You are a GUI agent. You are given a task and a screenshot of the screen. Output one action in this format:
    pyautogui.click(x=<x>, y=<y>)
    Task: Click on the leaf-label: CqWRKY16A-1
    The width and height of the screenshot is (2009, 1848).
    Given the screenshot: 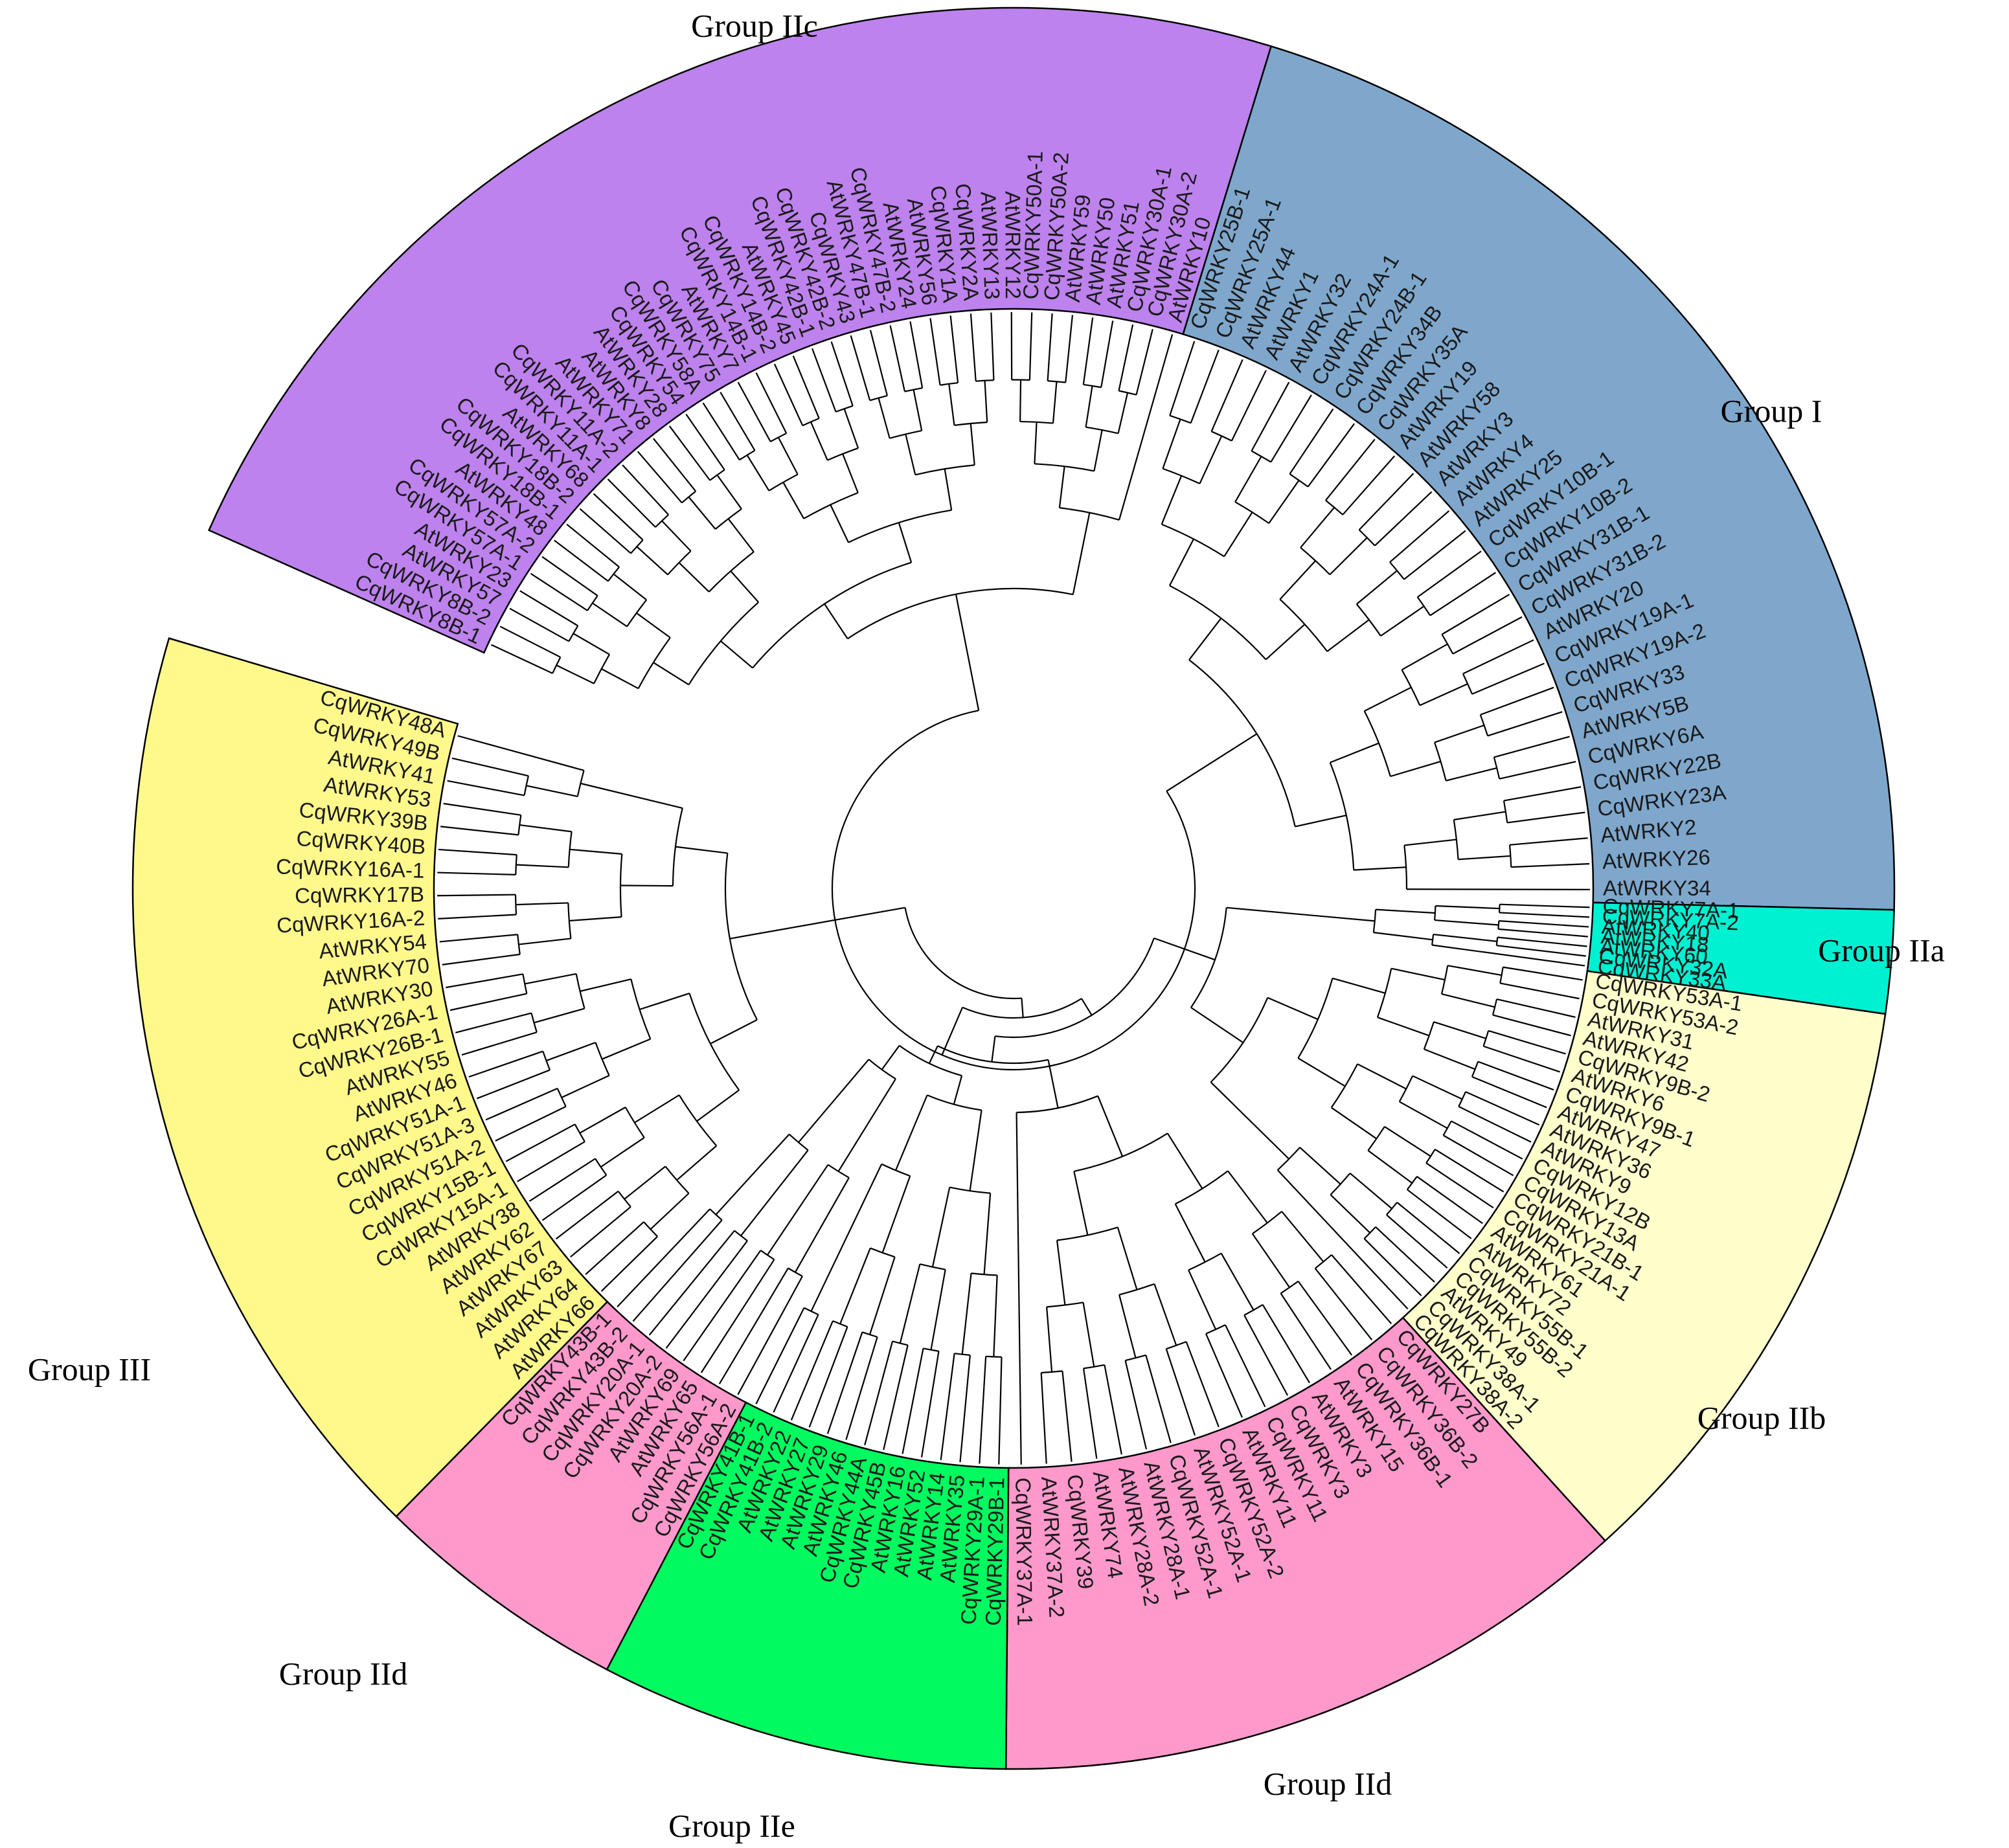 What is the action you would take?
    pyautogui.click(x=350, y=868)
    